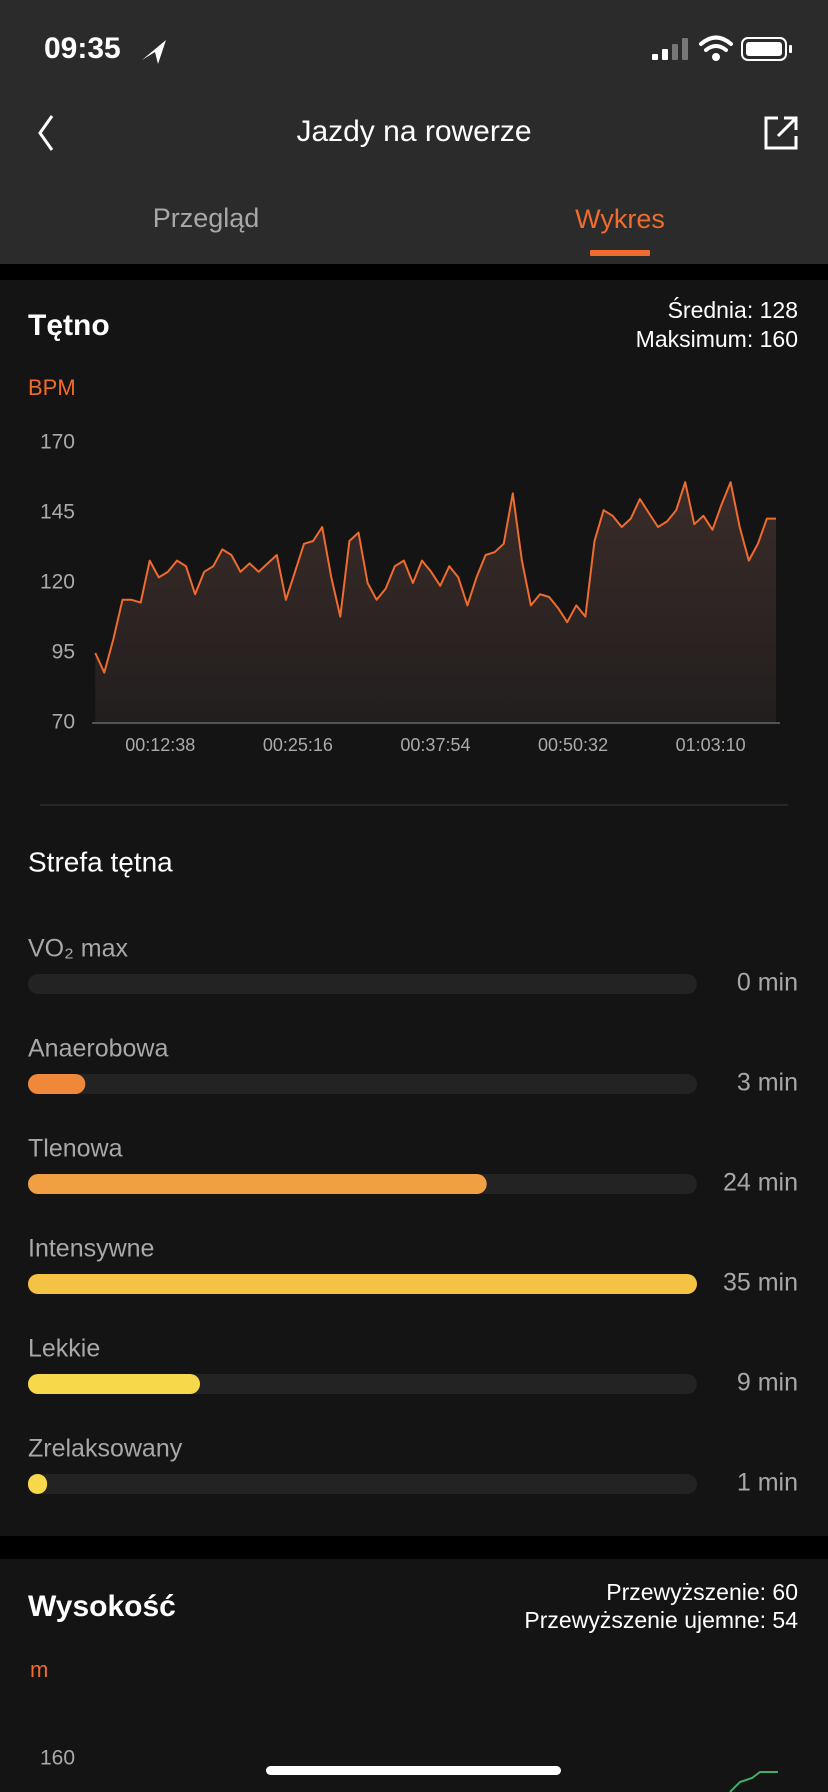 The height and width of the screenshot is (1792, 828). I want to click on stat: Przewyższenie: 60, so click(702, 1592).